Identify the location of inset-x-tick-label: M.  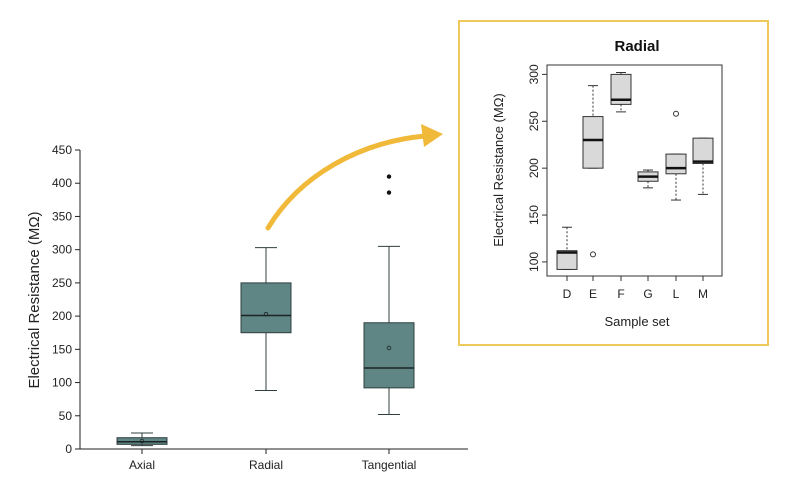
(703, 294).